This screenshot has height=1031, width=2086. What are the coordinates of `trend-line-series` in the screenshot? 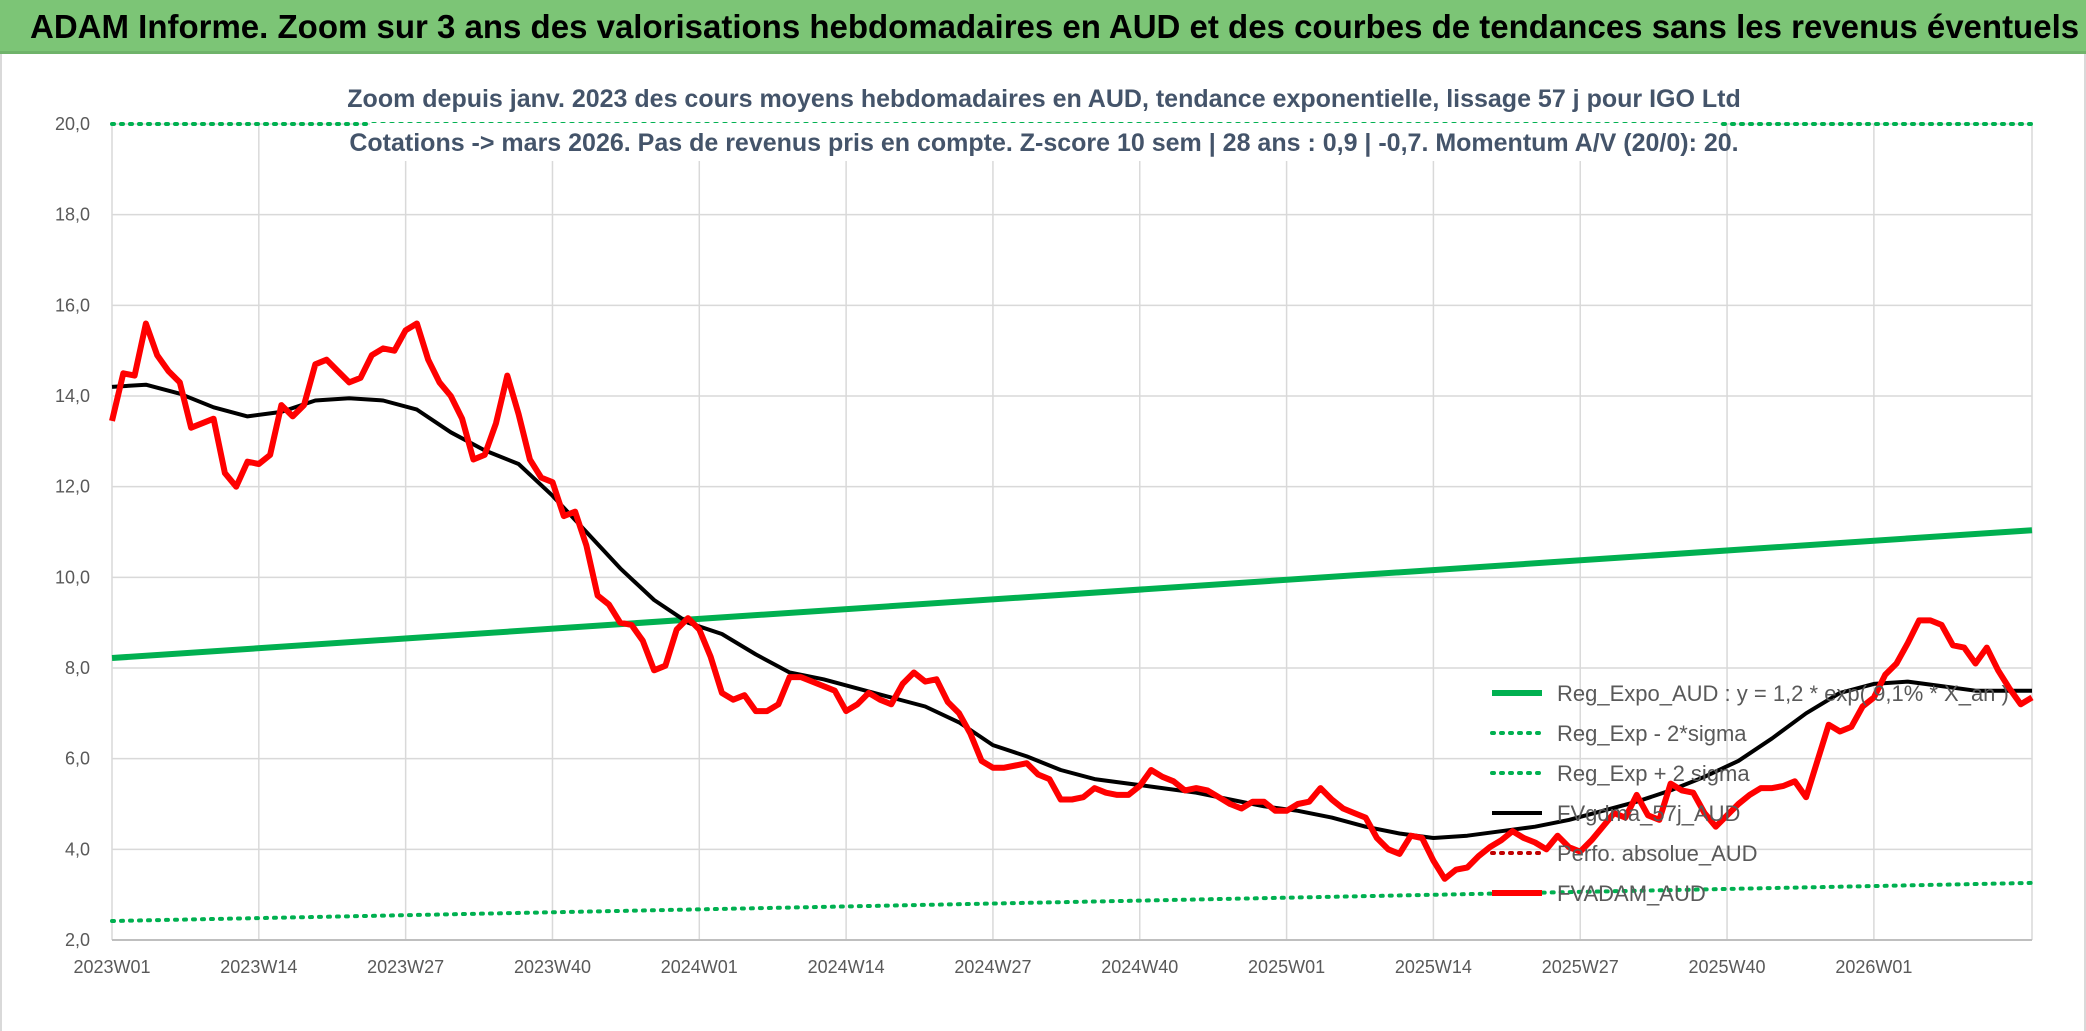 It's located at (1072, 594).